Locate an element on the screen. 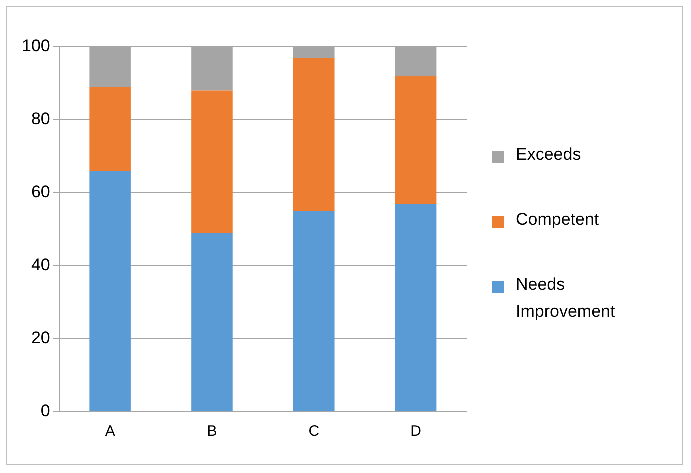 This screenshot has width=691, height=473. y-tick-label: 80 is located at coordinates (40, 119).